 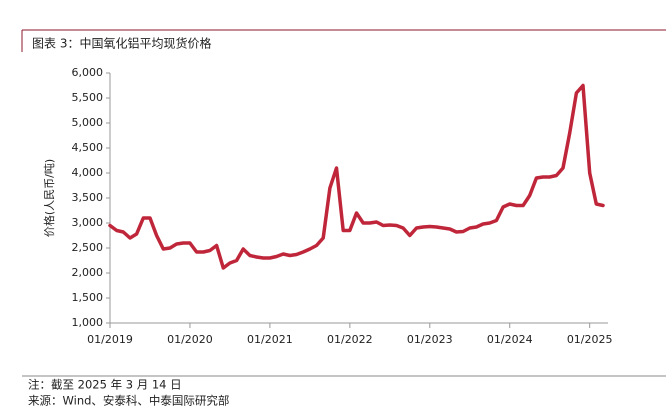 I want to click on y-tick-label: 3,000, so click(x=88, y=222).